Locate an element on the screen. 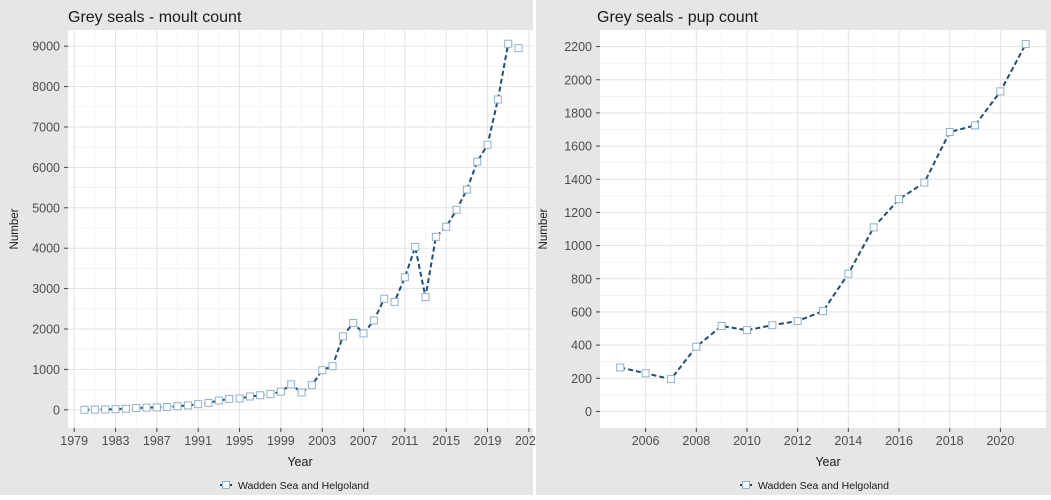 The image size is (1051, 500). pup-x-tick-label: 2020 is located at coordinates (1000, 441).